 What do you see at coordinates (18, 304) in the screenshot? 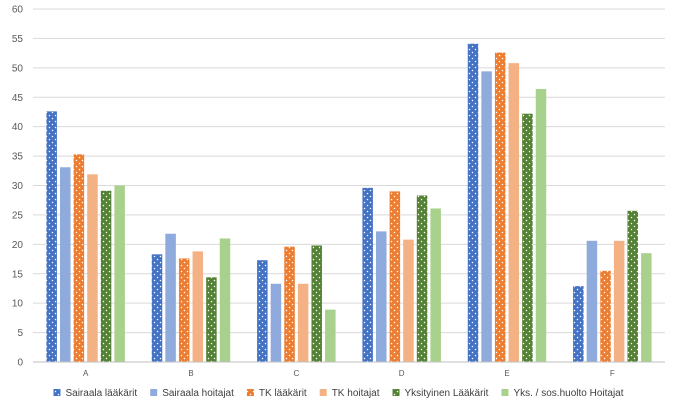
I see `y-tick-label: 10` at bounding box center [18, 304].